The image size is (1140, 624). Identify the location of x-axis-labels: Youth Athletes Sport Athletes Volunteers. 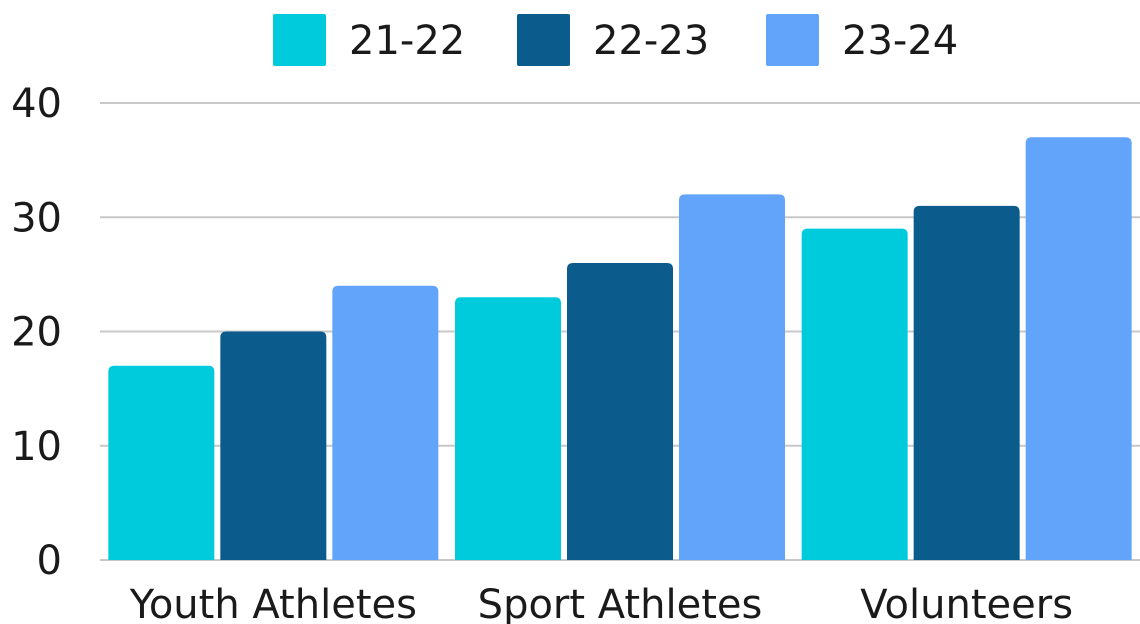
(601, 603).